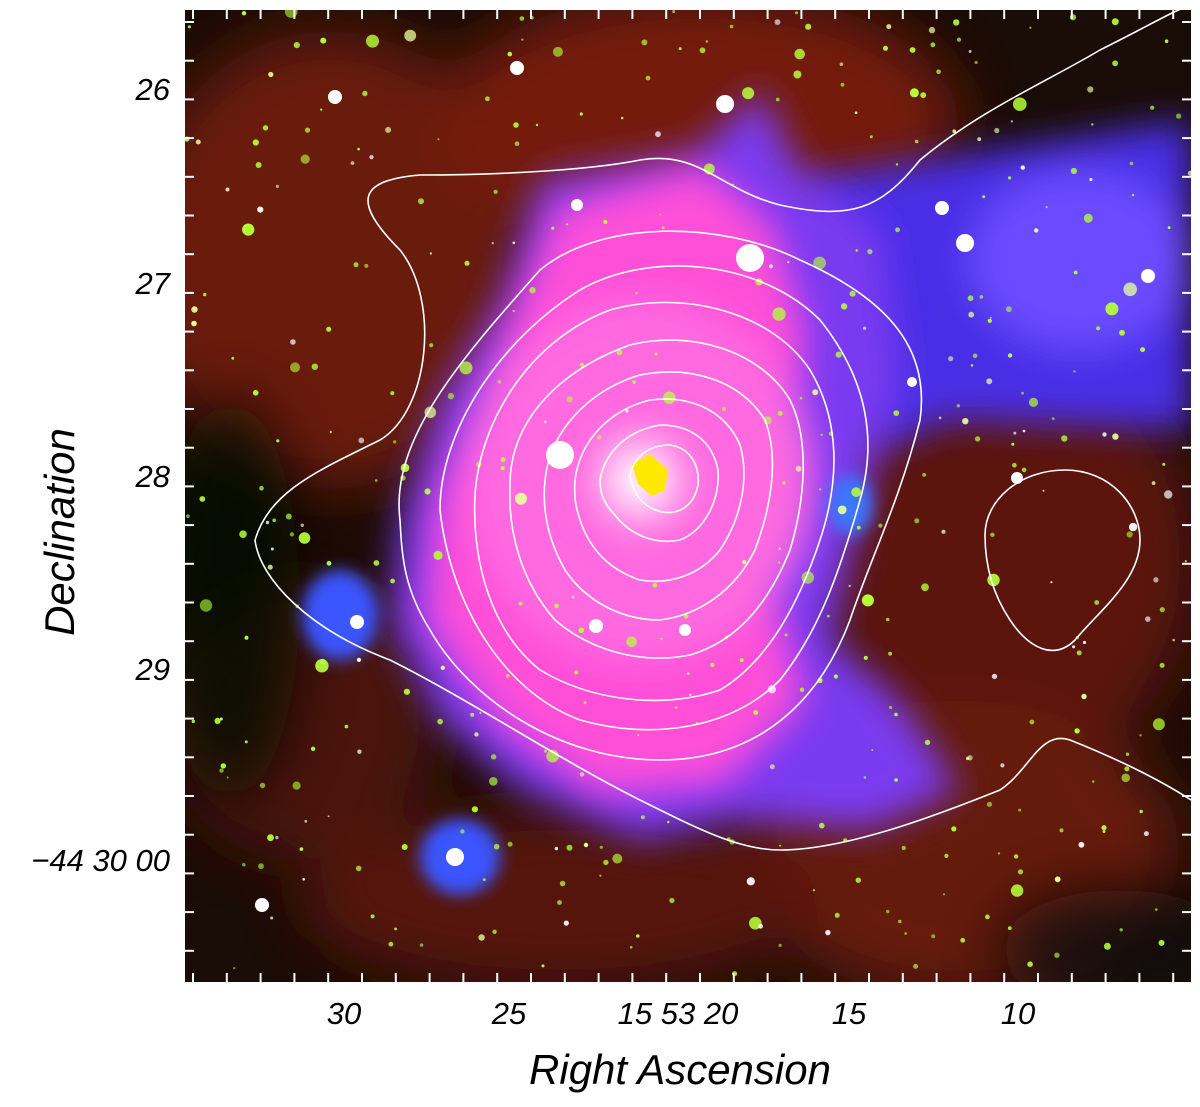 The image size is (1200, 1107). I want to click on x-tick-label: 25, so click(509, 1013).